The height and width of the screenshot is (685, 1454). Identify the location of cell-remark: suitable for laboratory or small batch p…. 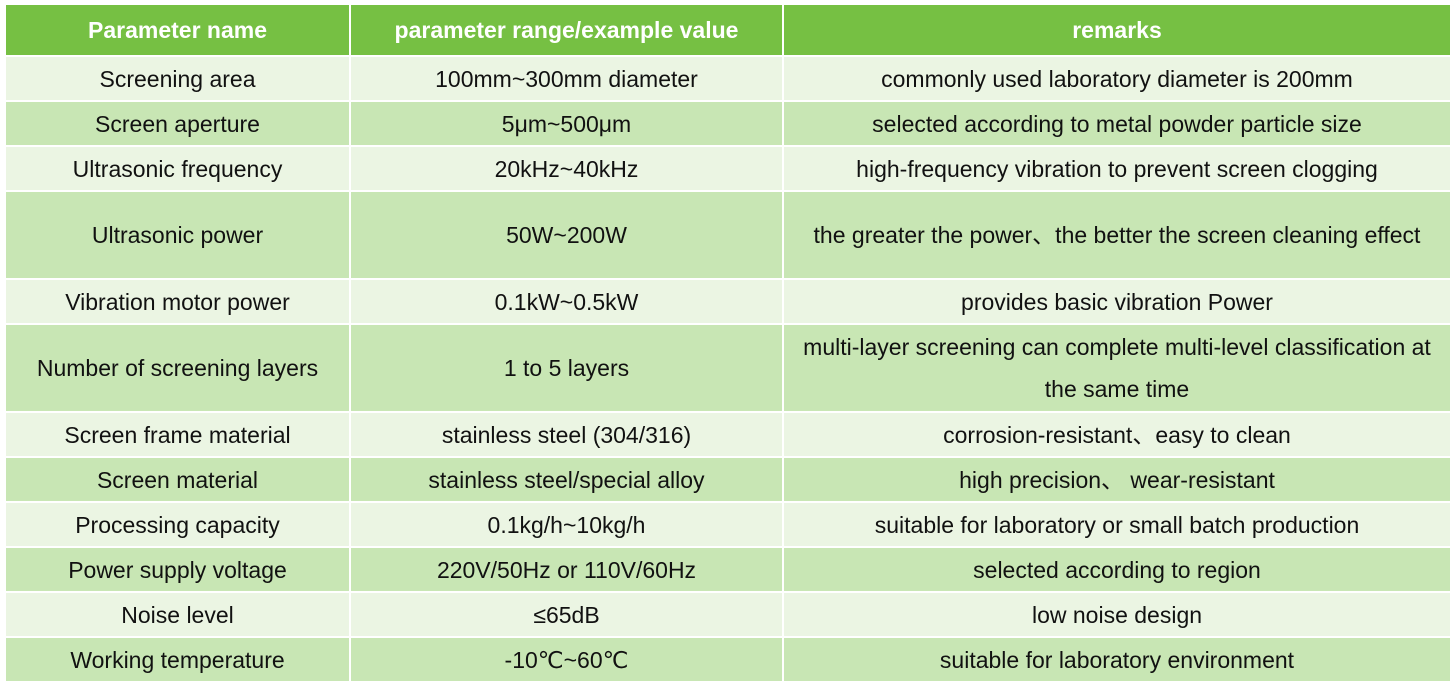
(1117, 524).